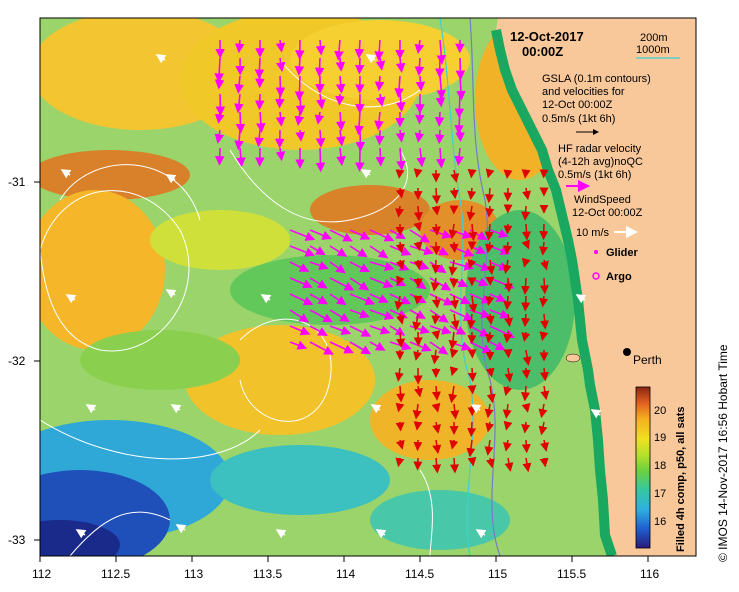  Describe the element at coordinates (485, 287) in the screenshot. I see `contour-200m` at that location.